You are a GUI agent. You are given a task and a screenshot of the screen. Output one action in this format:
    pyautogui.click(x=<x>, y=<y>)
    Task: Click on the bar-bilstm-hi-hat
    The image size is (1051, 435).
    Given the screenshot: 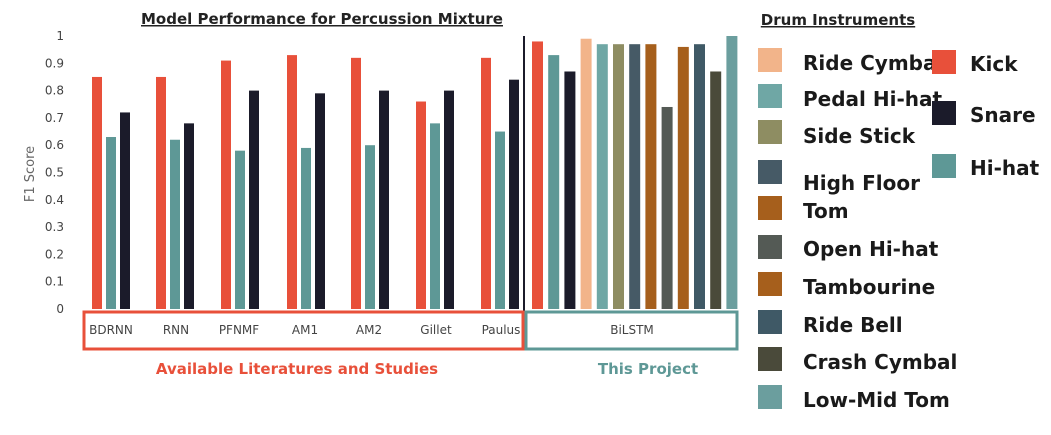 What is the action you would take?
    pyautogui.click(x=554, y=182)
    